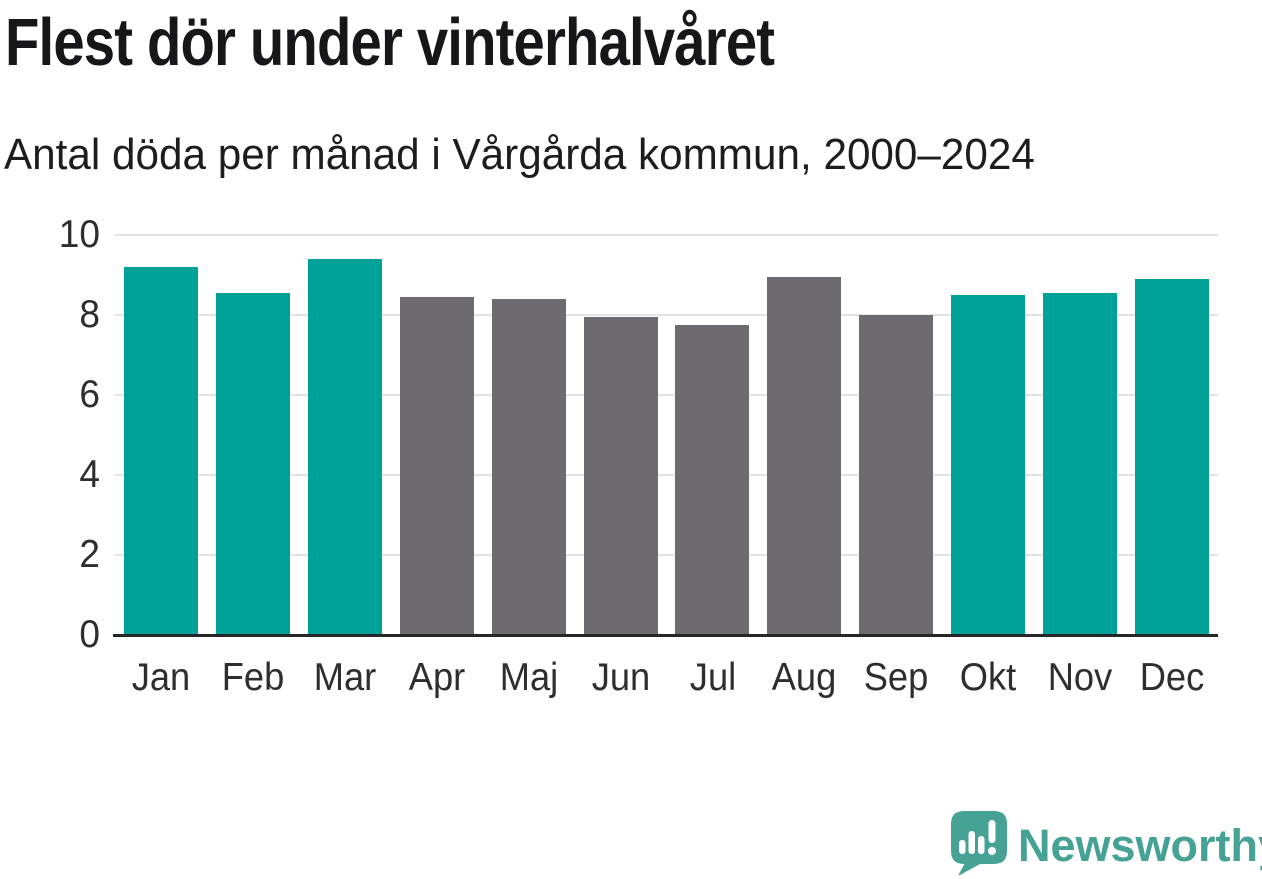  Describe the element at coordinates (89, 394) in the screenshot. I see `y-axis-label-6: 6` at that location.